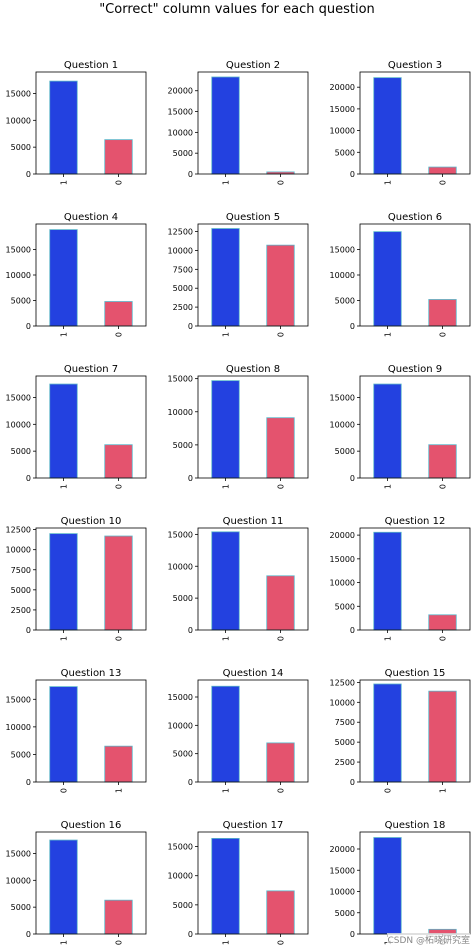 This screenshot has width=474, height=948. I want to click on subplot-question-13: 0 5000 10000 15000 0 1 Question 13, so click(76, 730).